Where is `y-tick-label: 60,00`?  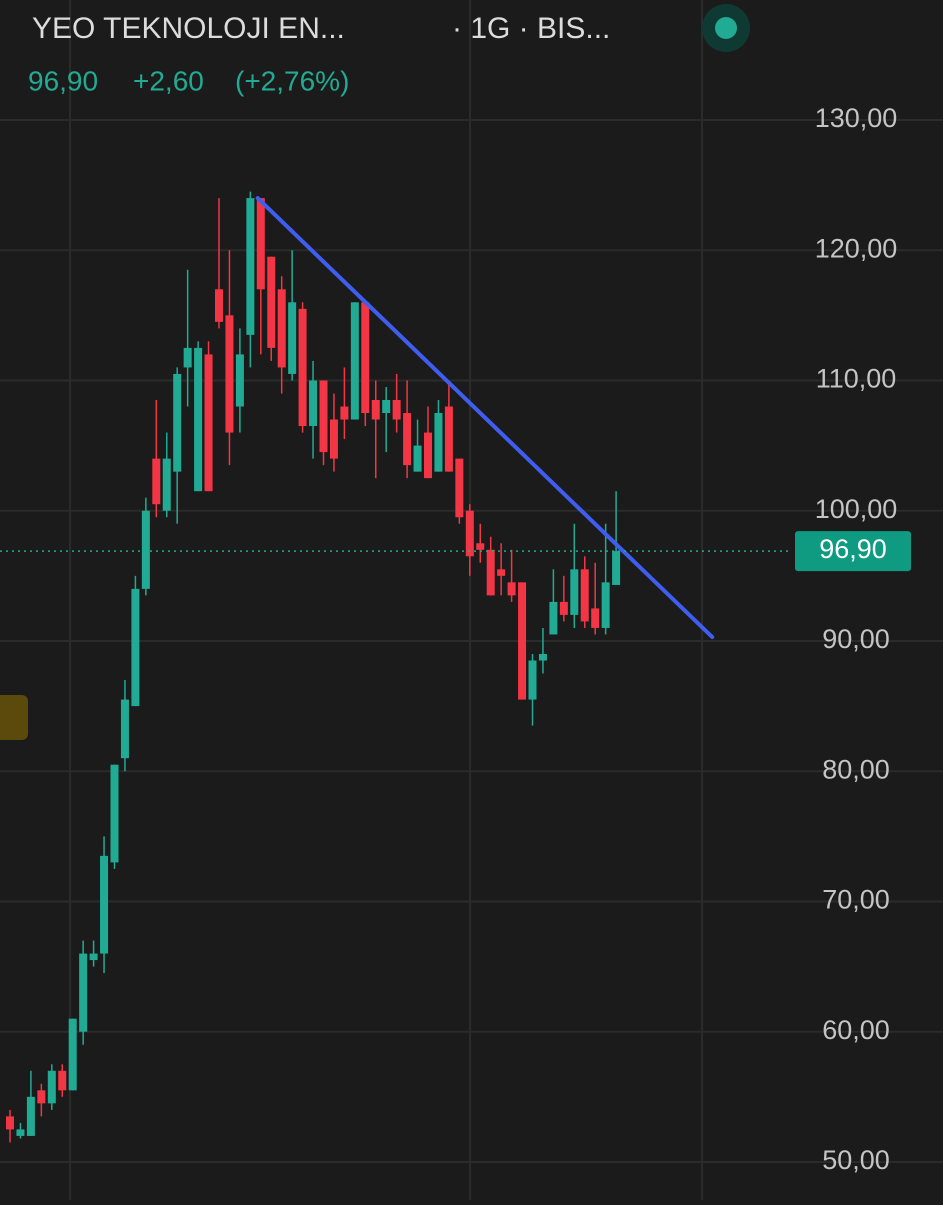
y-tick-label: 60,00 is located at coordinates (856, 1030).